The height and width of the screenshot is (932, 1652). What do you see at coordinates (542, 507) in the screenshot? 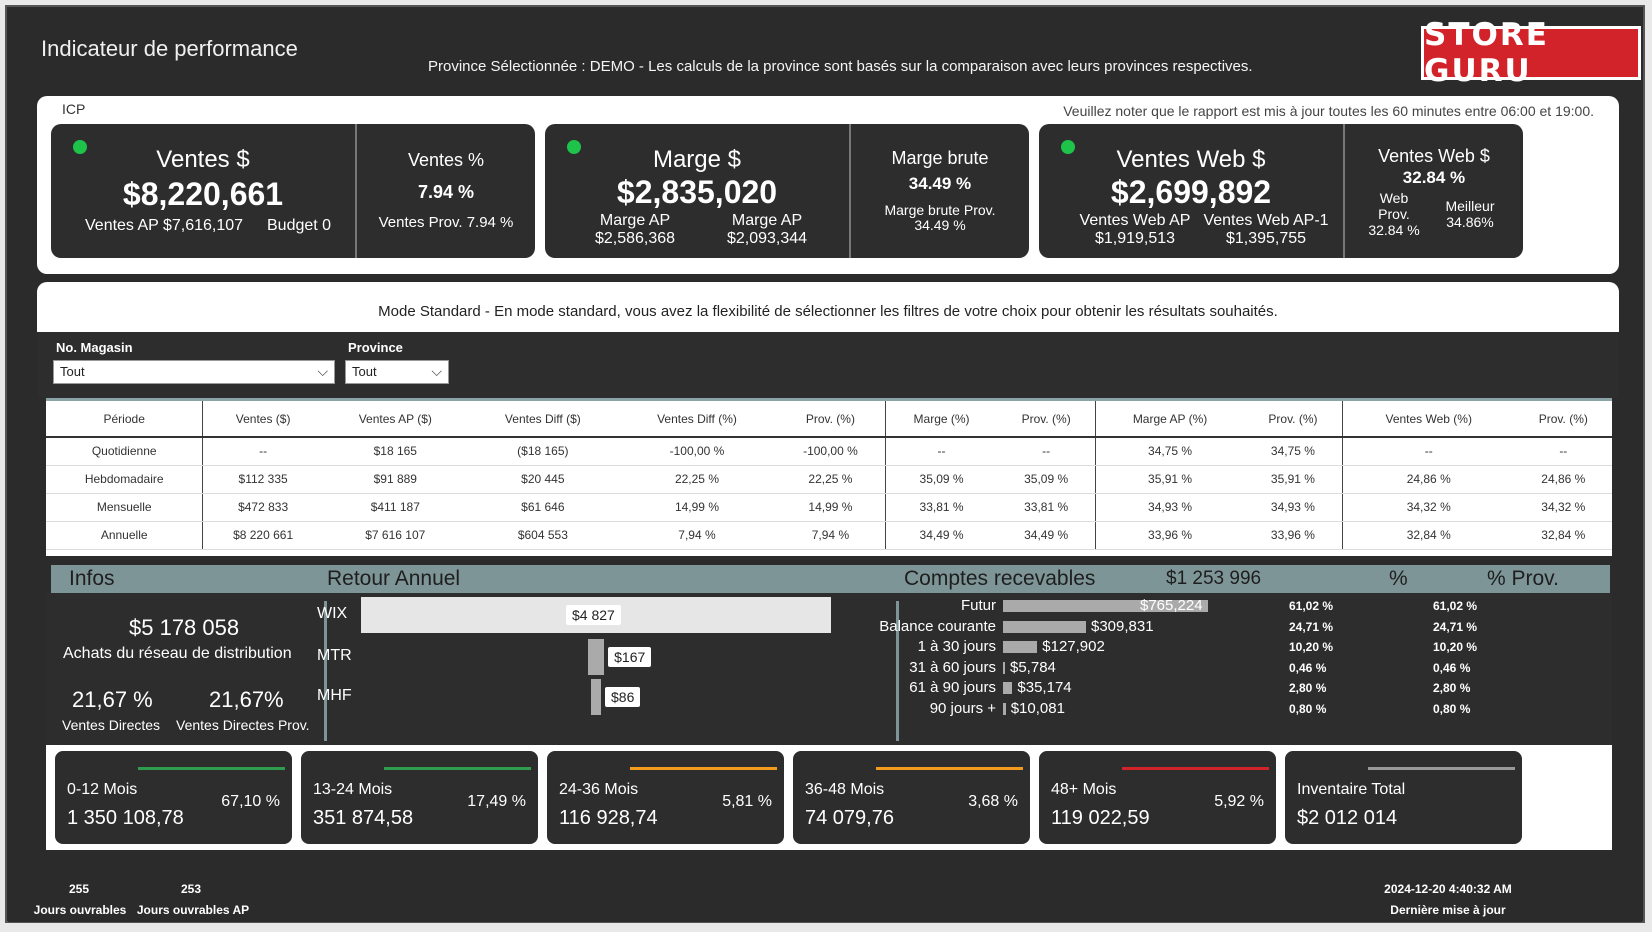
I see `table-cell: $61 646` at bounding box center [542, 507].